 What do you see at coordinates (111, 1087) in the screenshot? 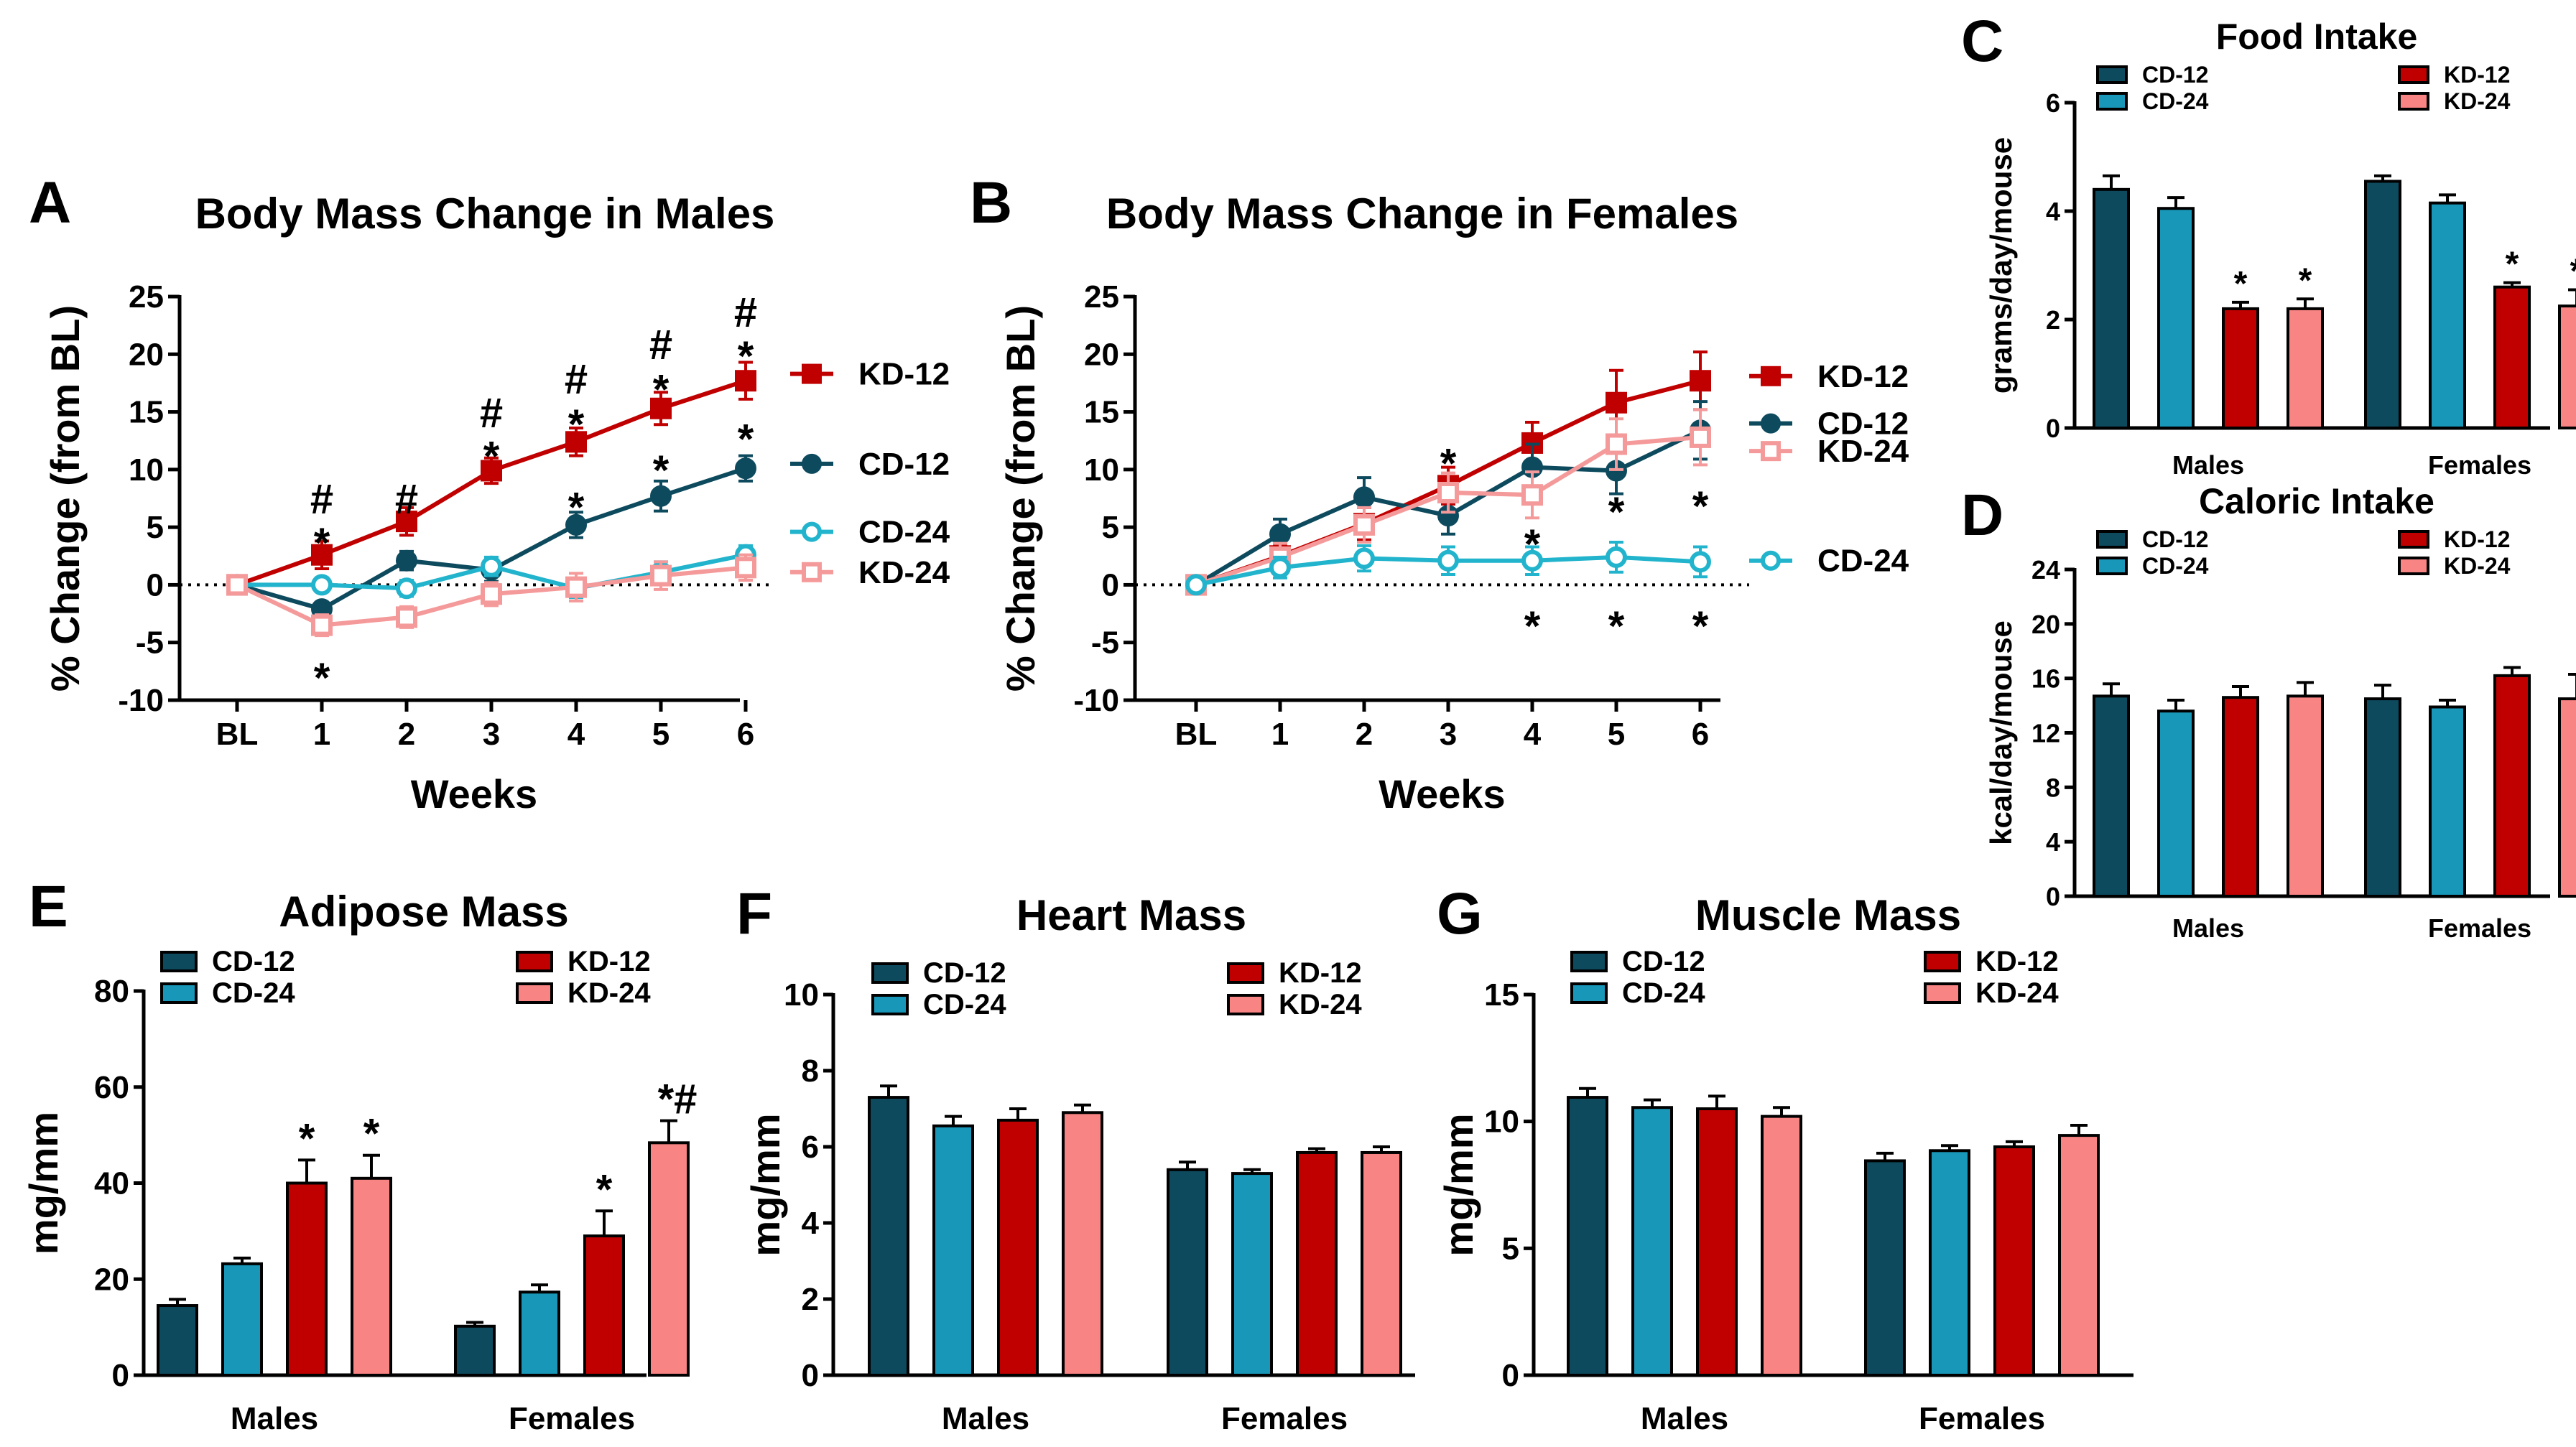
I see `y-tick-label: 60` at bounding box center [111, 1087].